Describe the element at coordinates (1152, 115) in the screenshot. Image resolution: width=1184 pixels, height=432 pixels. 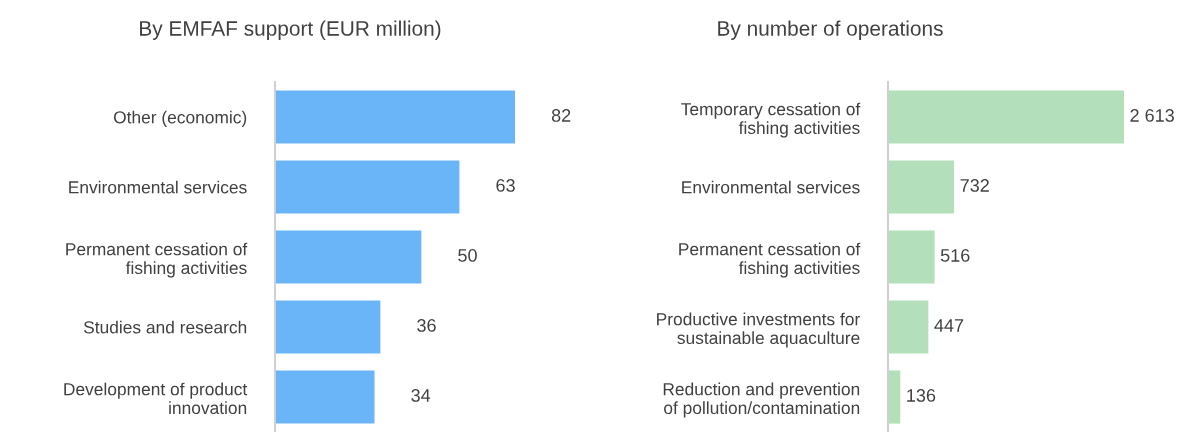
I see `data-label: 2 613` at that location.